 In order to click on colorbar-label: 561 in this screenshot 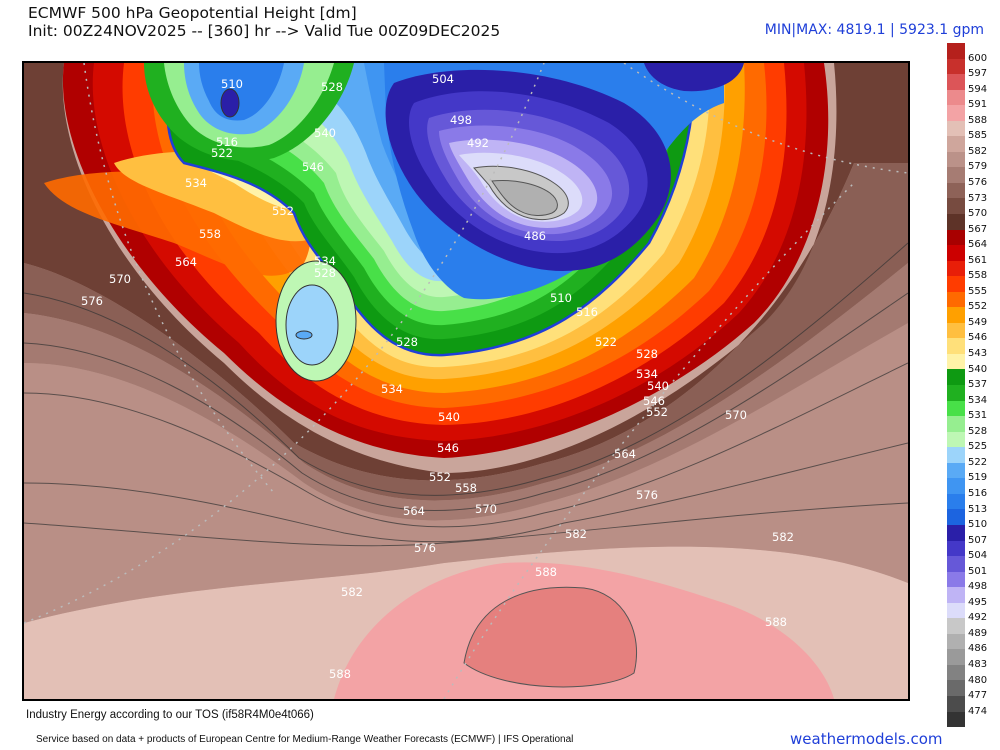, I will do `click(978, 260)`.